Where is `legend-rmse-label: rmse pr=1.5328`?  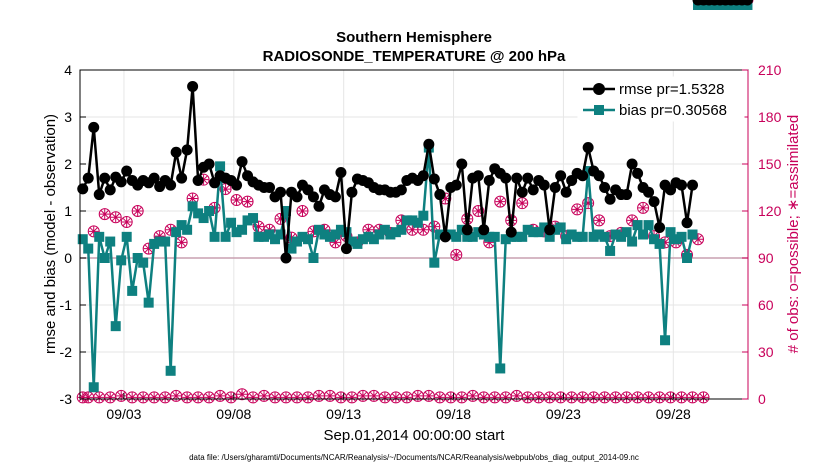 legend-rmse-label: rmse pr=1.5328 is located at coordinates (671, 89).